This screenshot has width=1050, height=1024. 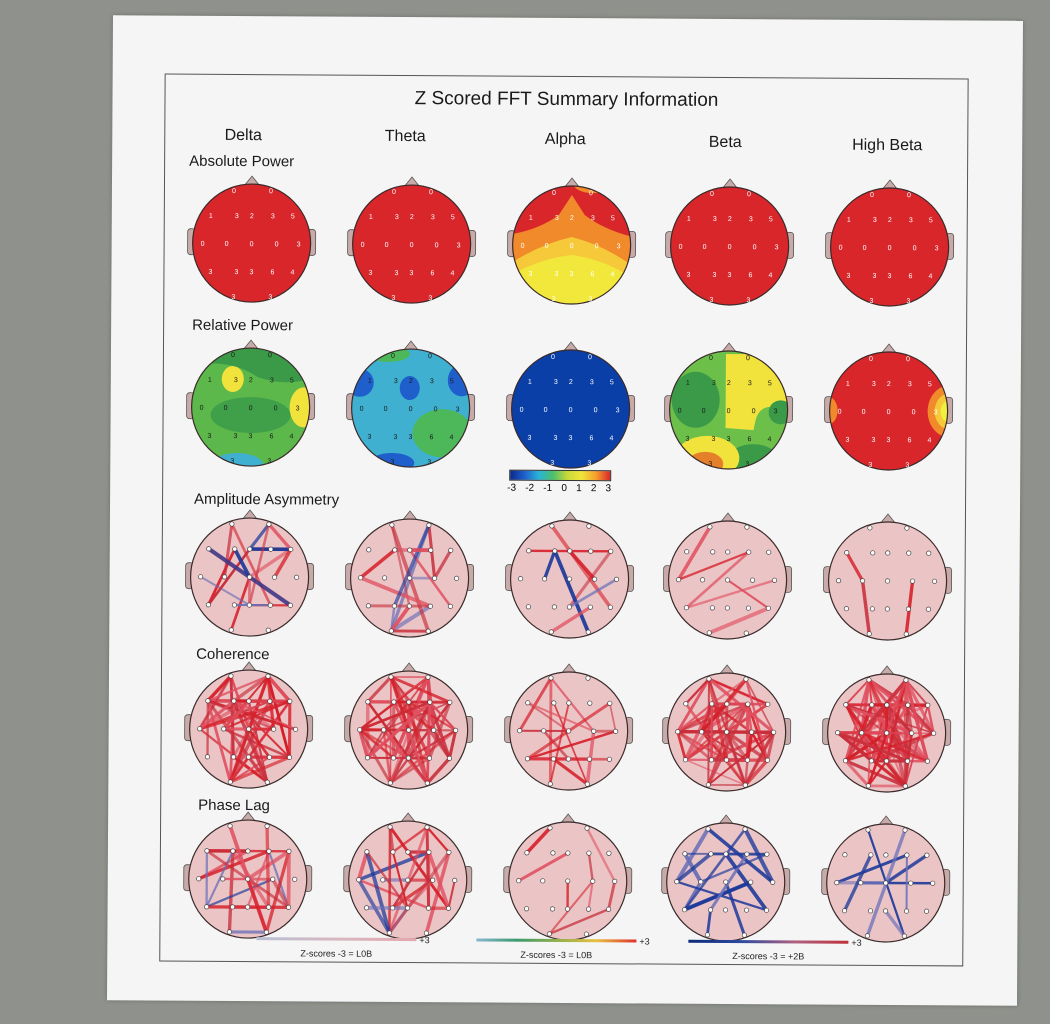 What do you see at coordinates (412, 240) in the screenshot?
I see `head-map-absolute-power-theta: 0 0 1 3 2 3 5 0 0 0 0 3 3 3 3 6 4 3 3` at bounding box center [412, 240].